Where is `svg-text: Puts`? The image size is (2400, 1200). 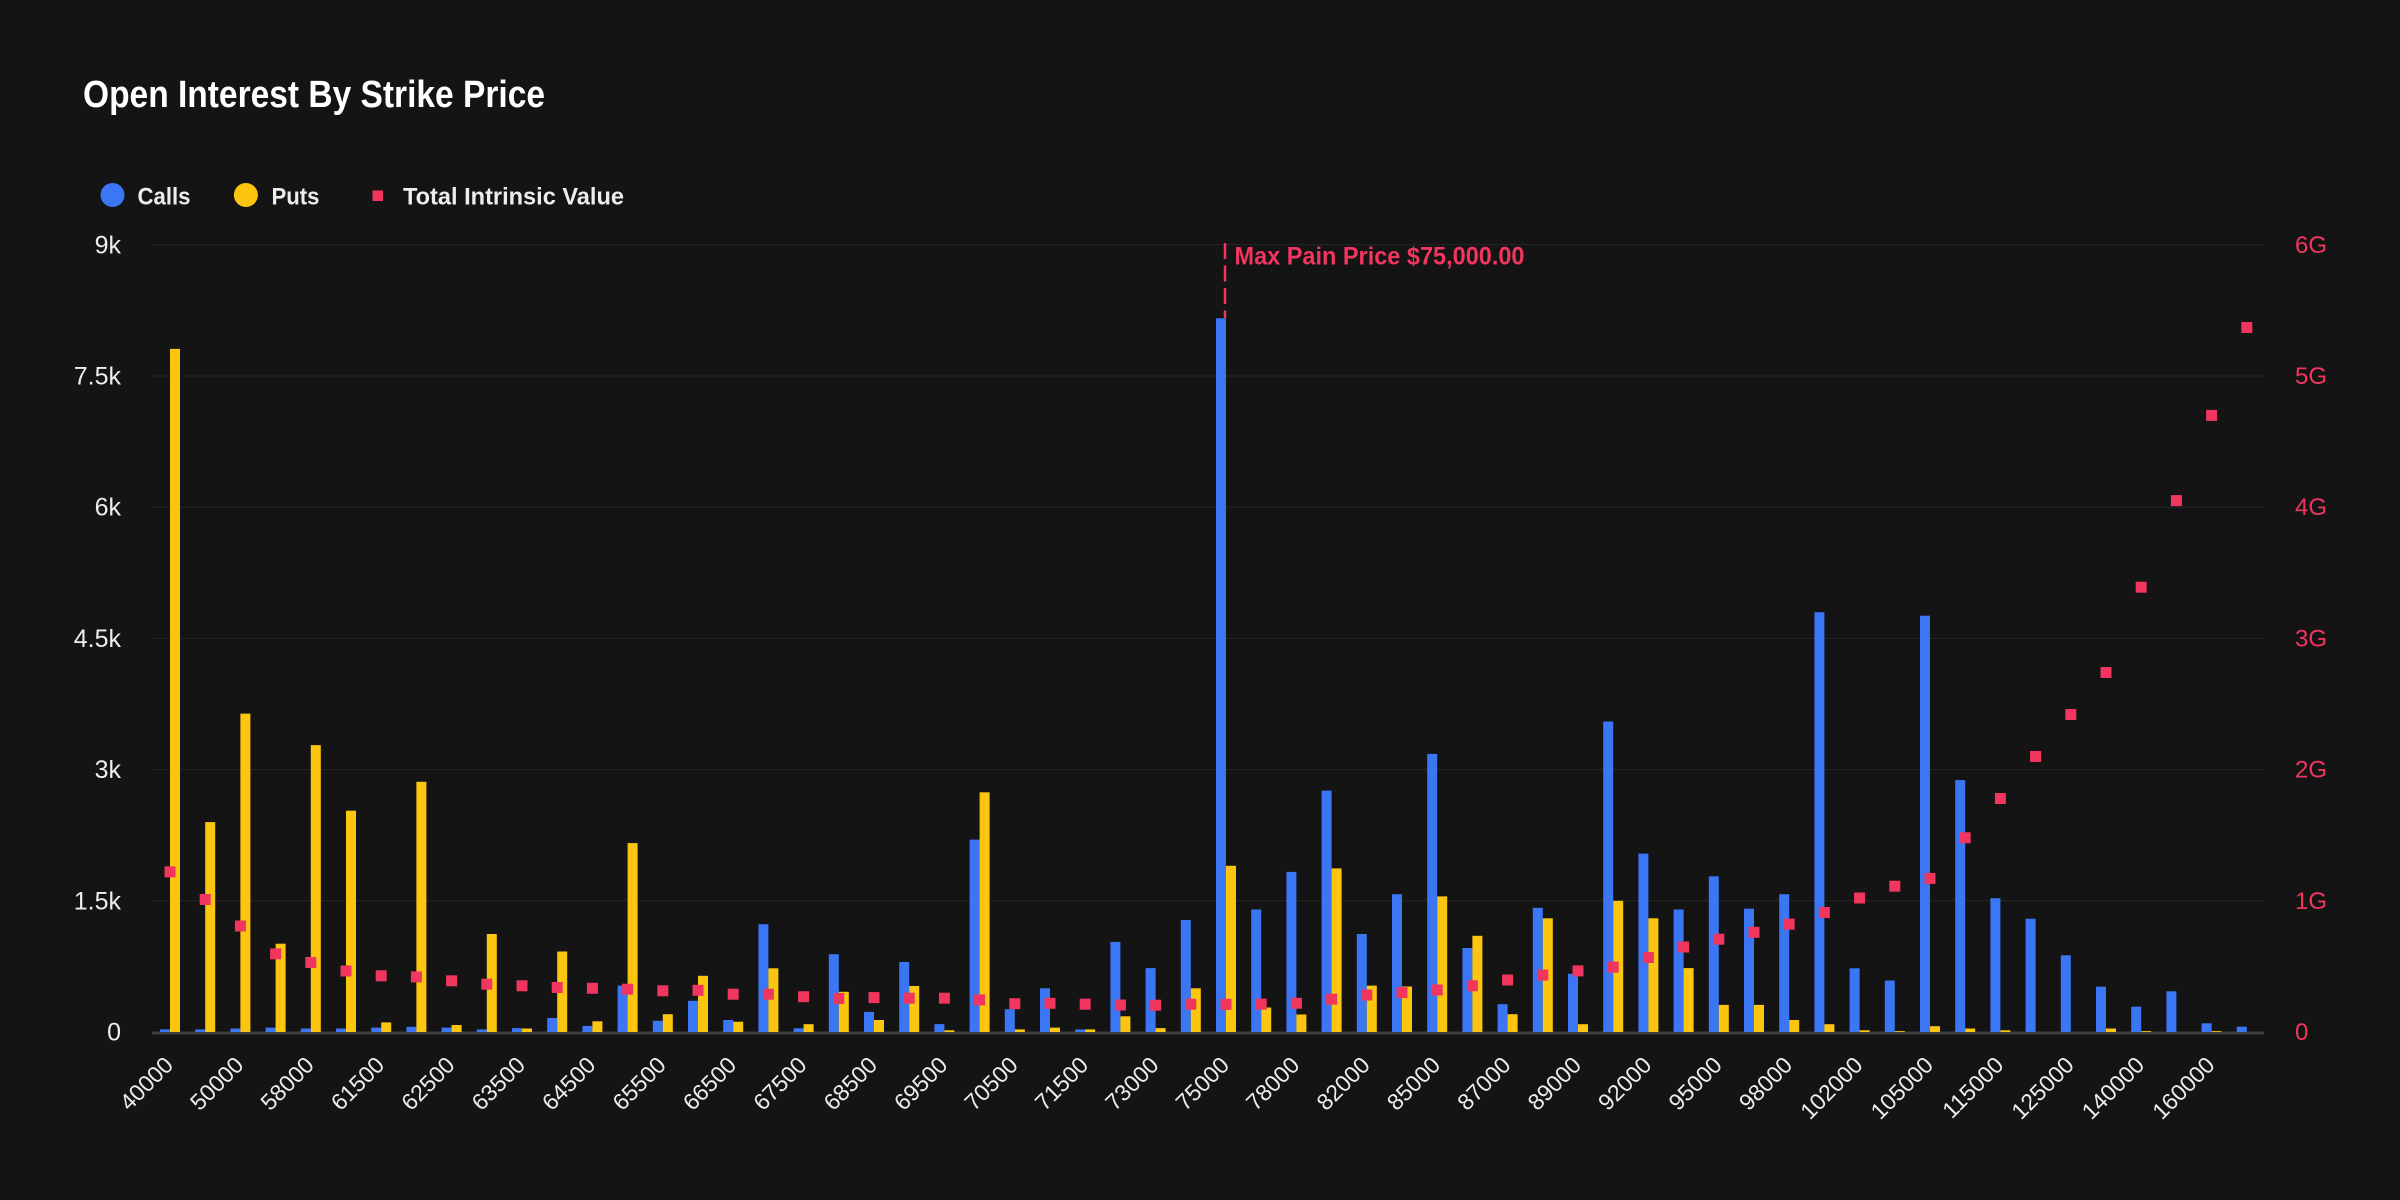 svg-text: Puts is located at coordinates (296, 197).